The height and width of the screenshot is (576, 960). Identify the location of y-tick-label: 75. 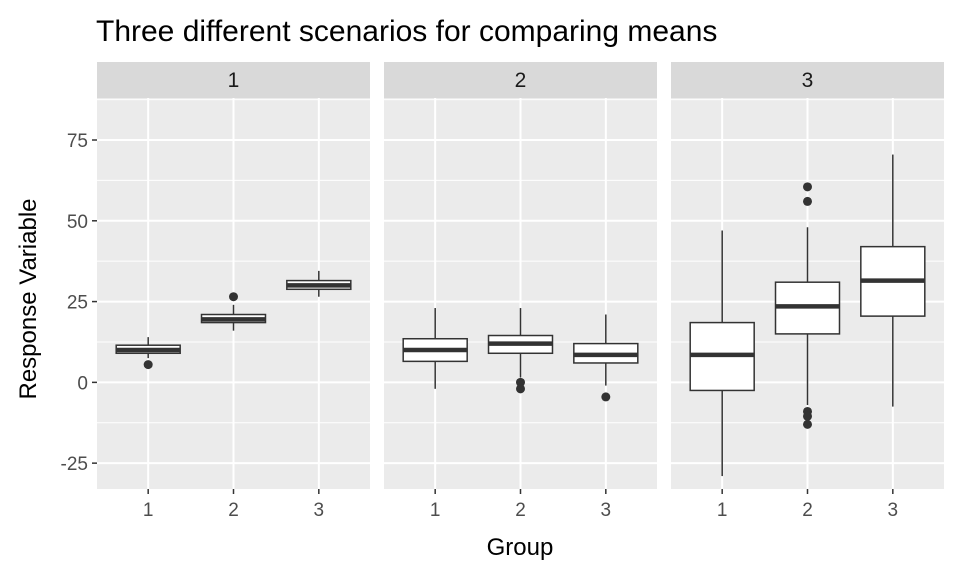
(77, 141).